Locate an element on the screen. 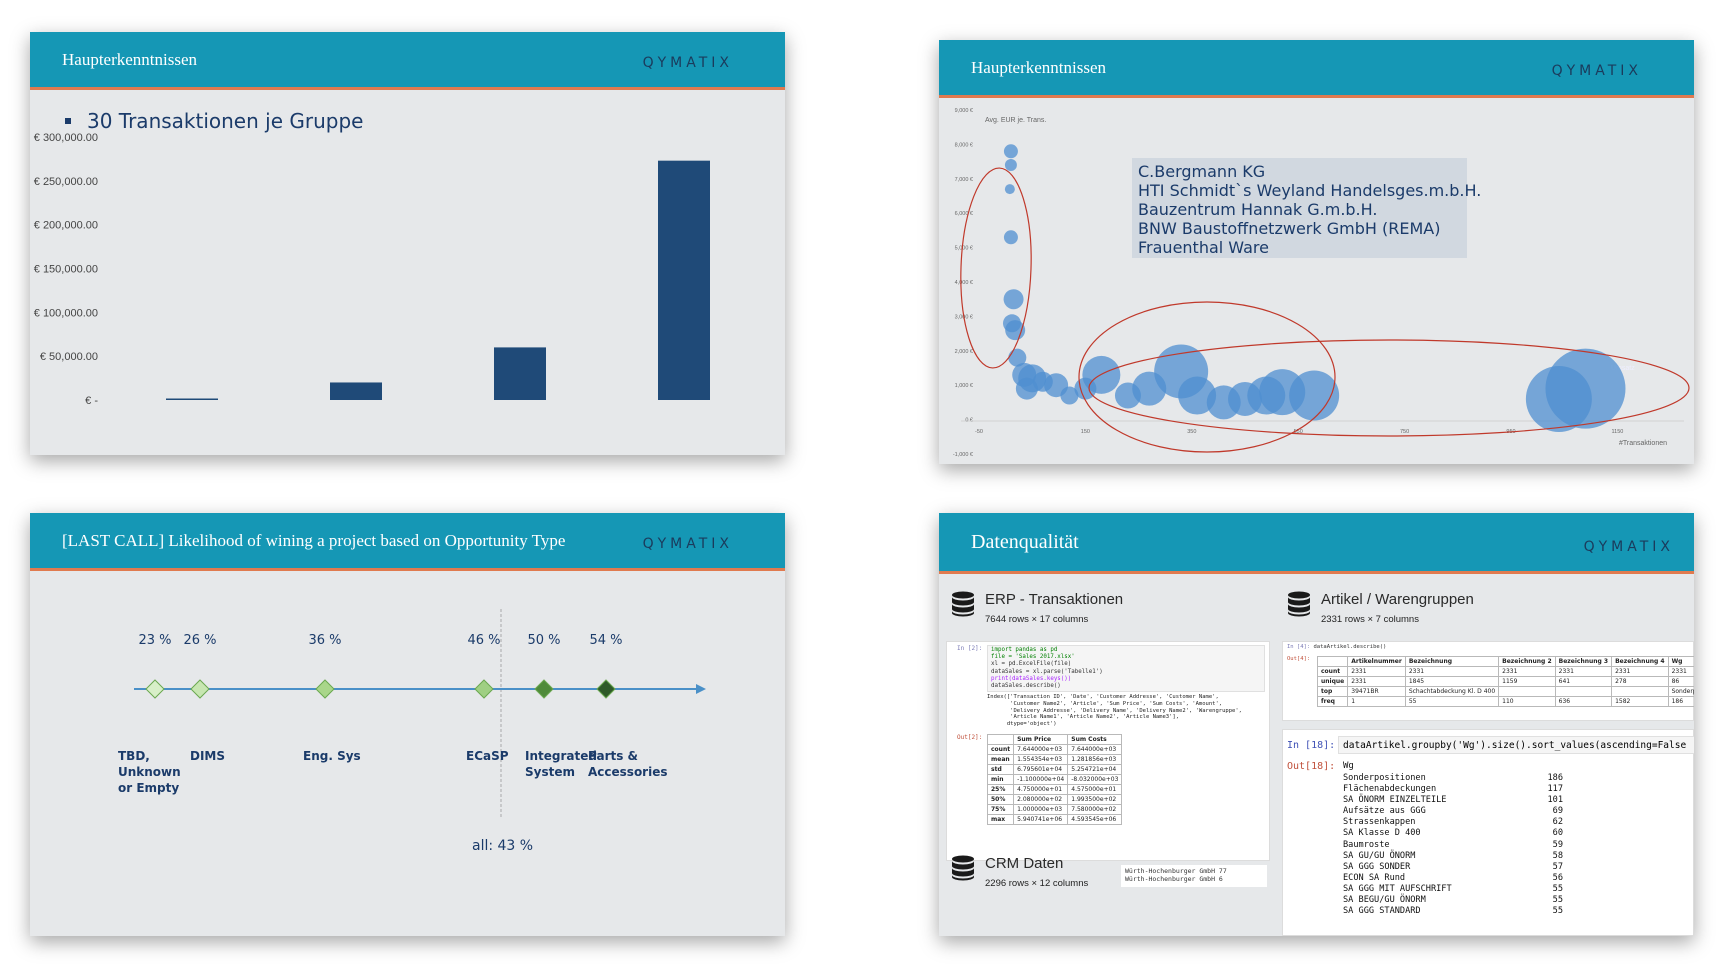 The height and width of the screenshot is (968, 1724). bar-y-tick-label: € 250,000.00 is located at coordinates (66, 182).